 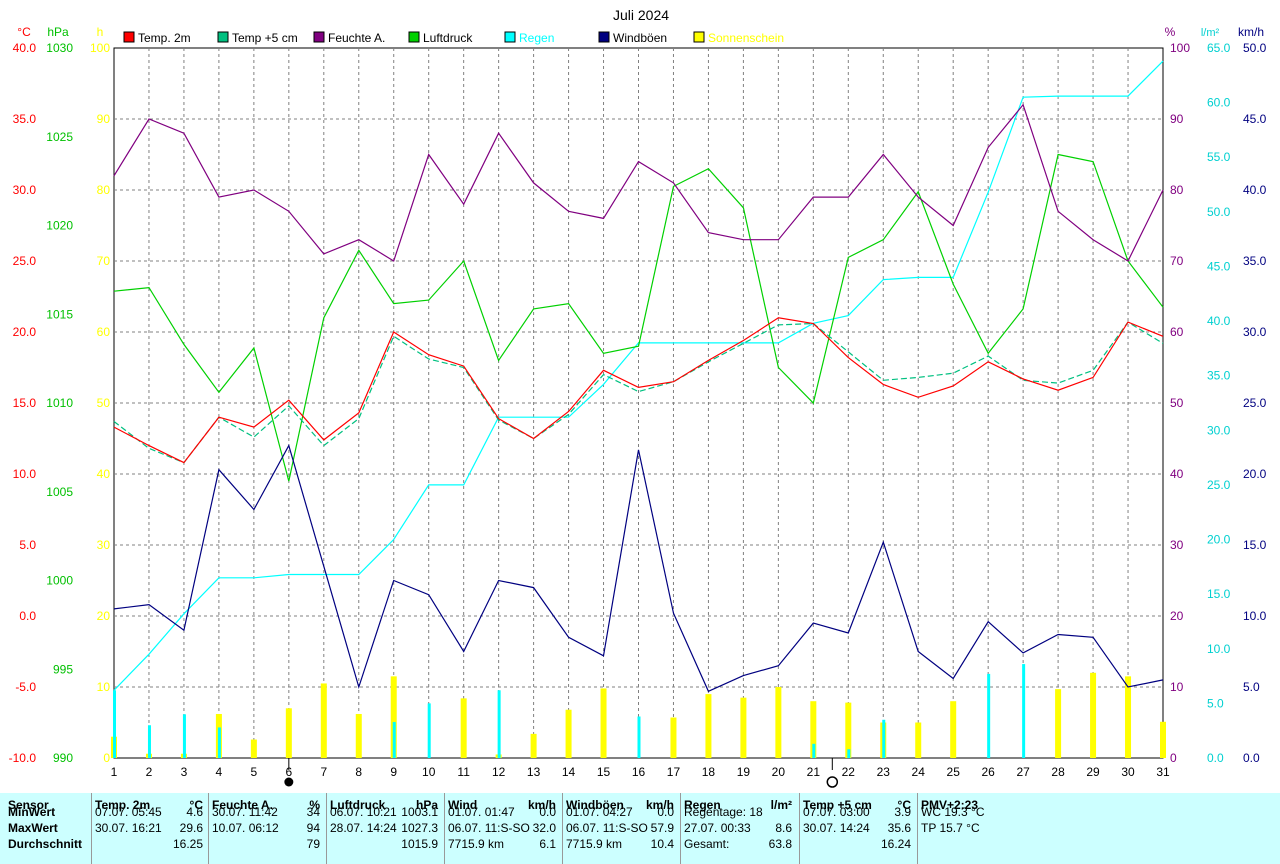 What do you see at coordinates (1023, 772) in the screenshot?
I see `x-tick-label: 27` at bounding box center [1023, 772].